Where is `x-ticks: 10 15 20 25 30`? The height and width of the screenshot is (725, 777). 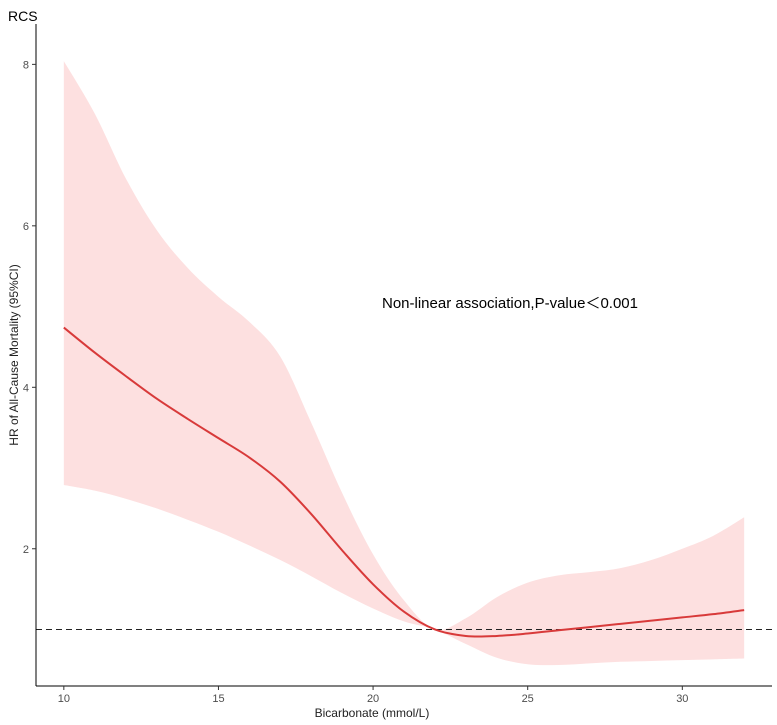
x-ticks: 10 15 20 25 30 is located at coordinates (373, 695).